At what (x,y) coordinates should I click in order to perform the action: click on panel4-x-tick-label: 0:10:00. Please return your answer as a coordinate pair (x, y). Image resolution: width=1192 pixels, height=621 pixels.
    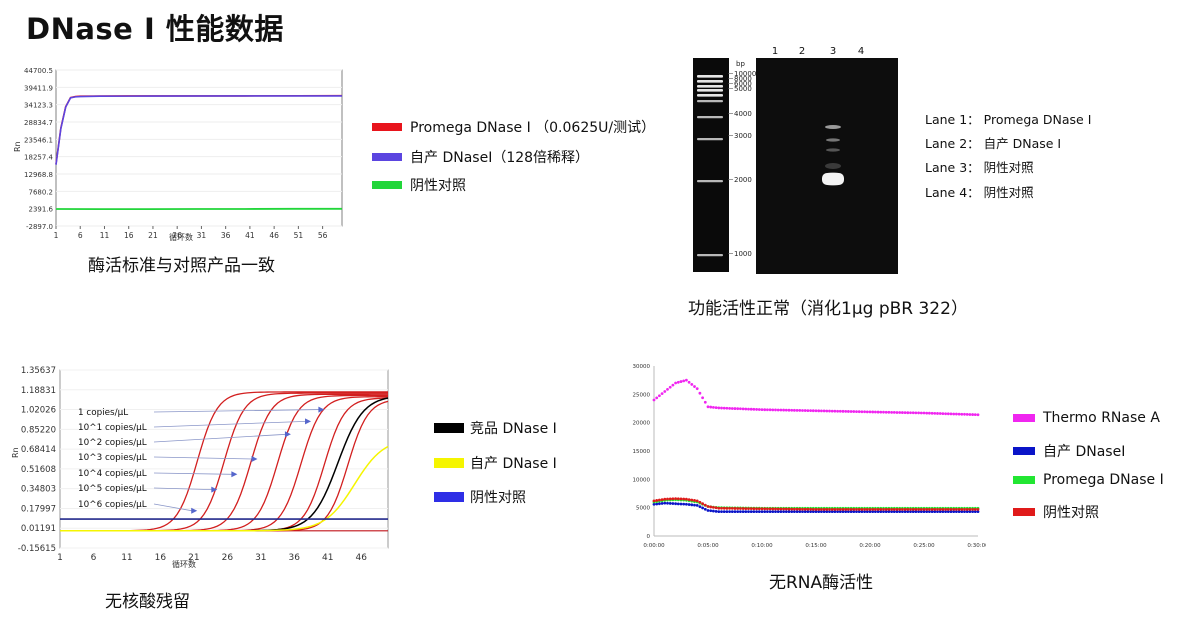
    Looking at the image, I should click on (762, 546).